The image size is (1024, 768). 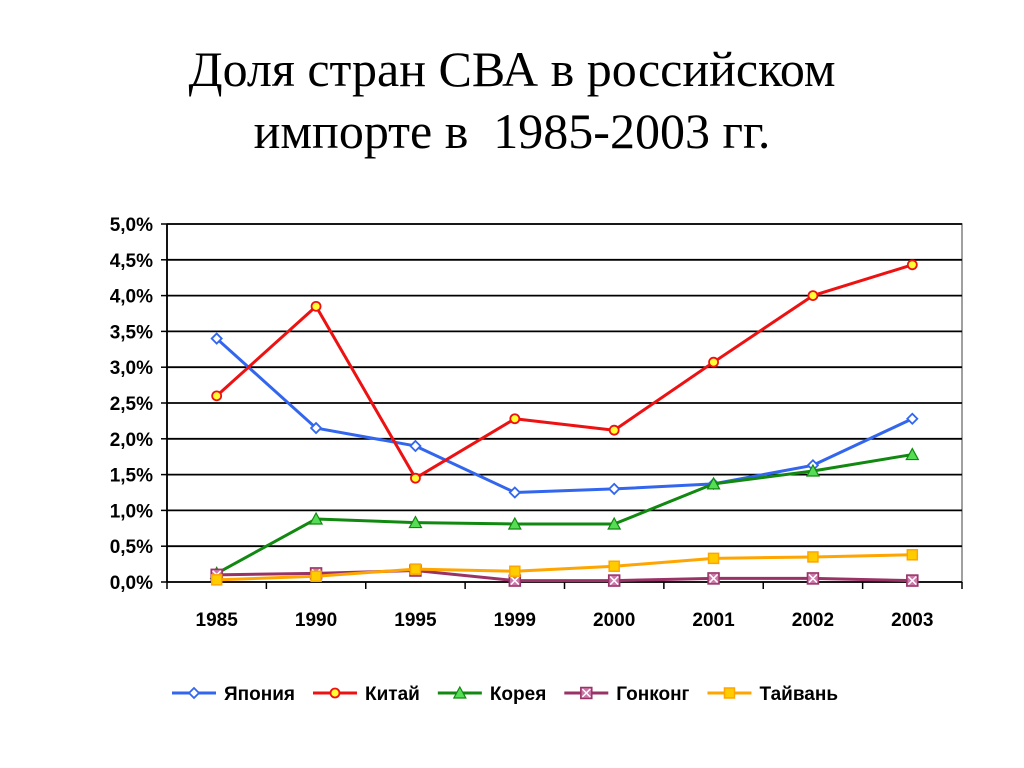 I want to click on y-tick-label: 2,5%, so click(x=131, y=404).